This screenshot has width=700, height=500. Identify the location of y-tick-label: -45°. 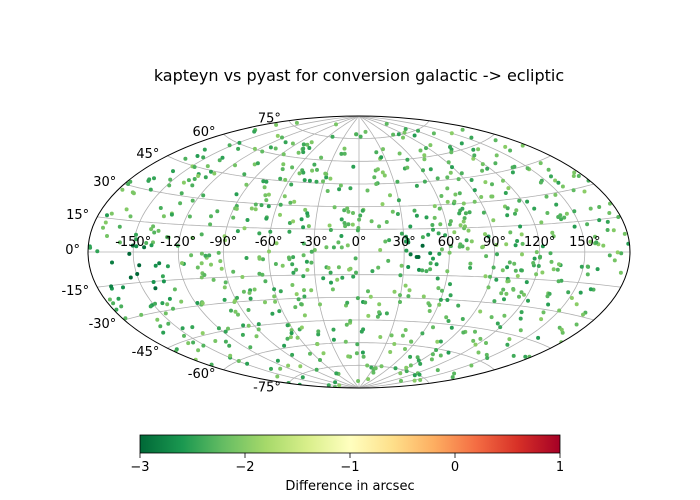
(146, 352).